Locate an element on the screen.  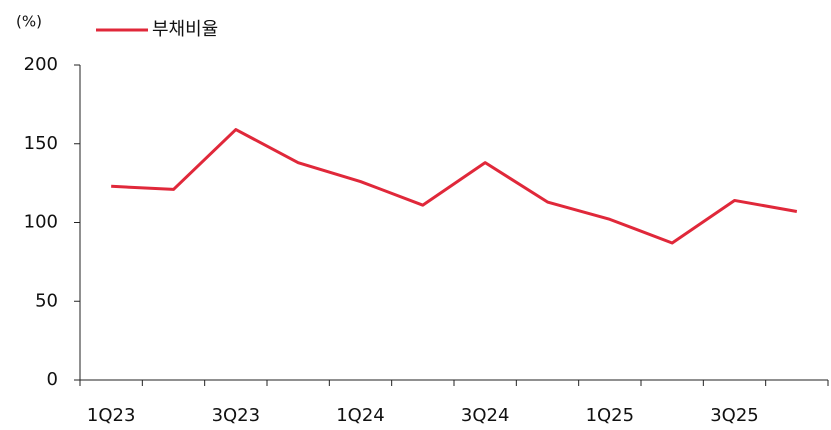
x-tick-label: 3Q23 is located at coordinates (236, 415).